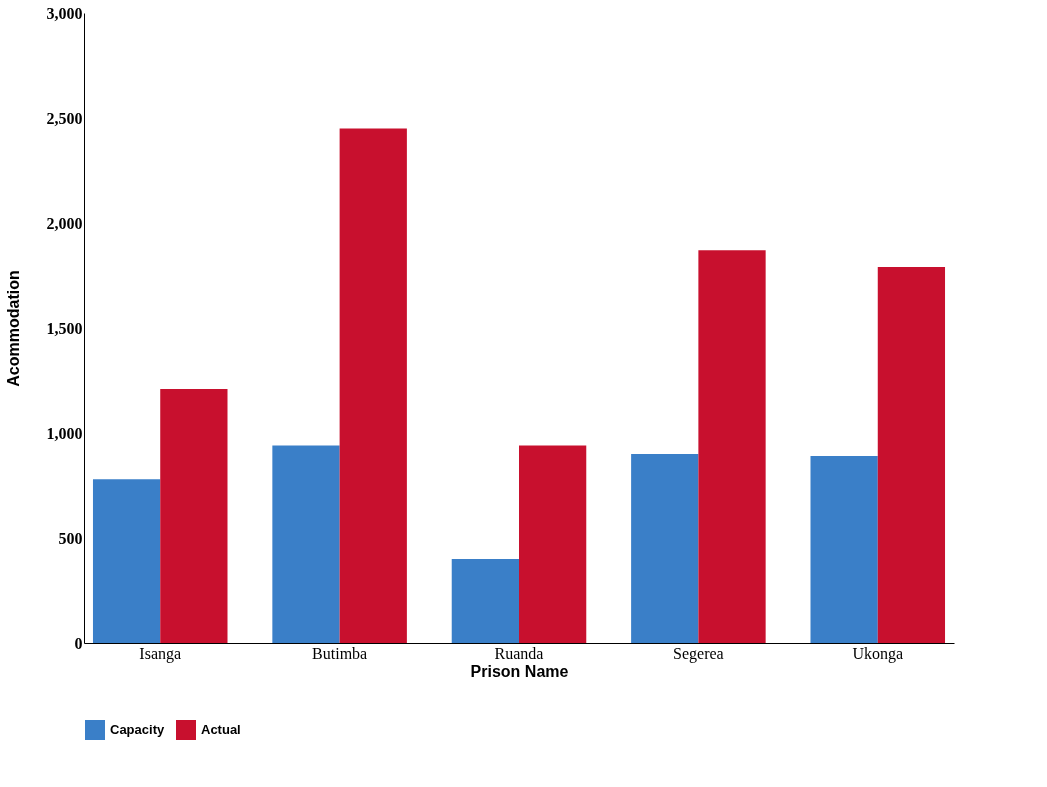 The height and width of the screenshot is (787, 1047). Describe the element at coordinates (70, 538) in the screenshot. I see `y-tick-label: 500` at that location.